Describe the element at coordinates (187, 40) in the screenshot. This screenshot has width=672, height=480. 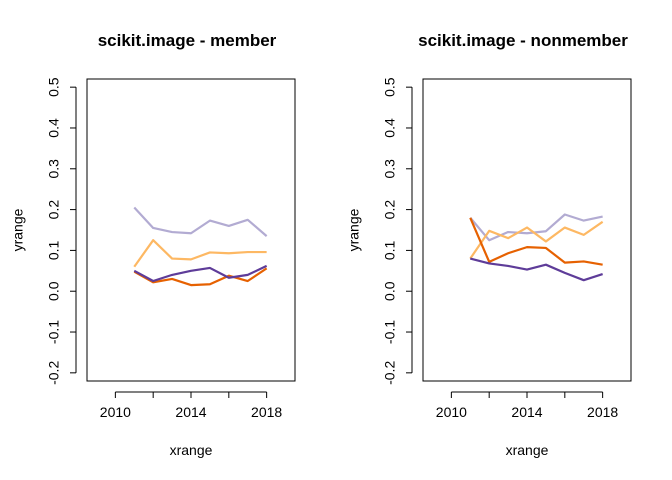
I see `chart-title: scikit.image - member` at that location.